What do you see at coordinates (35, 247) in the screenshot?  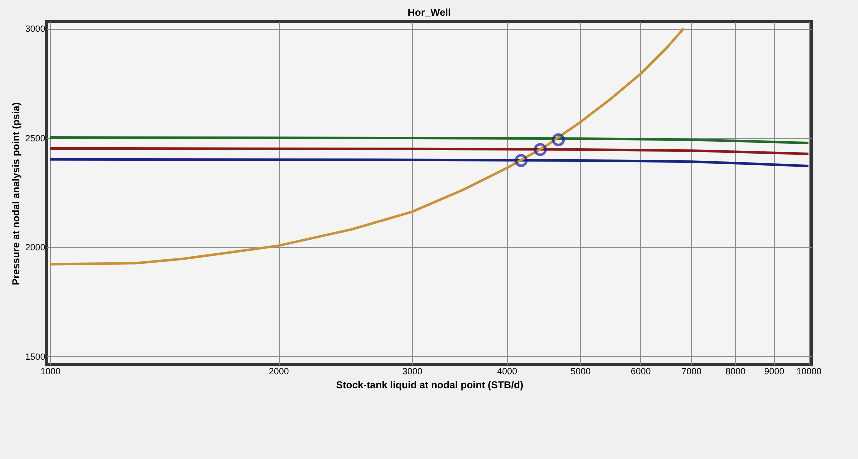 I see `y-tick-label: 2000` at bounding box center [35, 247].